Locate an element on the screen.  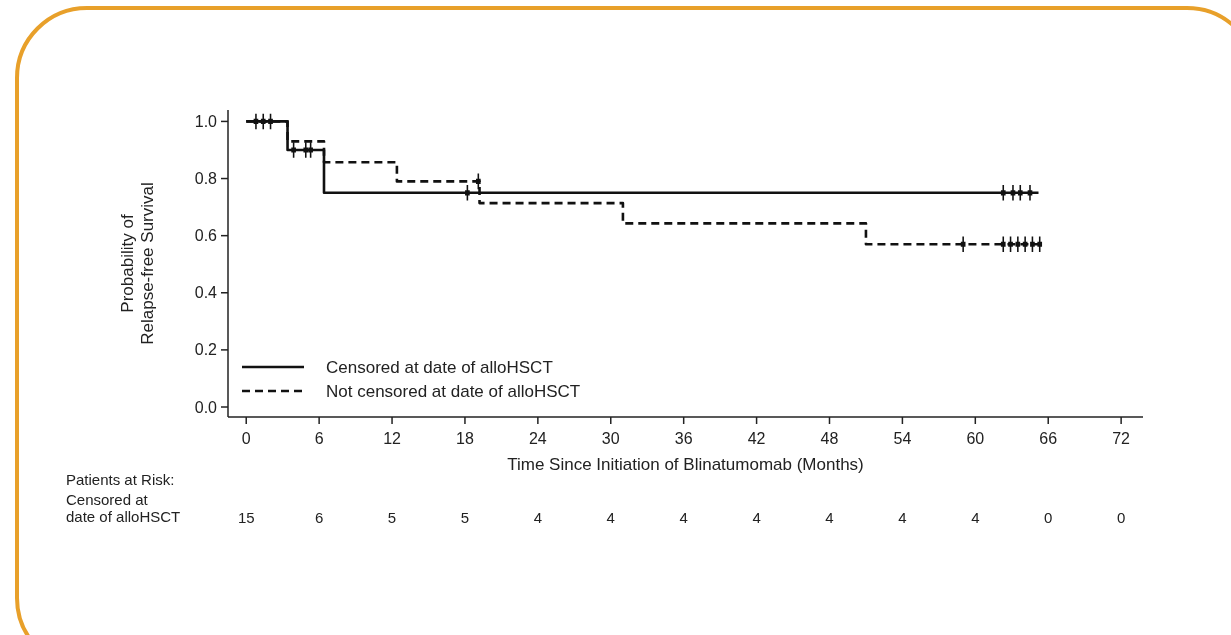
x-tick-label: 0 is located at coordinates (246, 438).